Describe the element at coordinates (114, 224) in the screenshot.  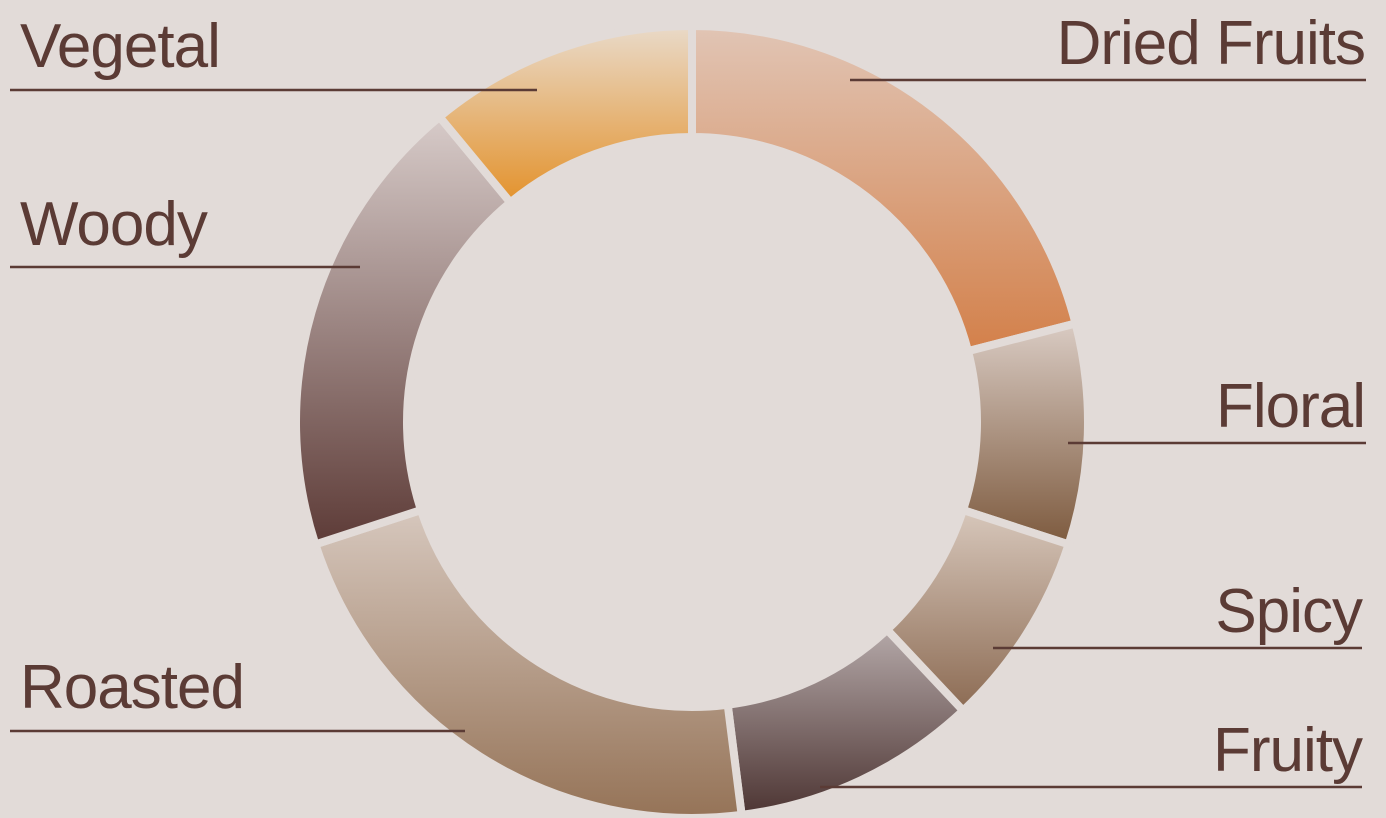
I see `segment-label: Woody` at that location.